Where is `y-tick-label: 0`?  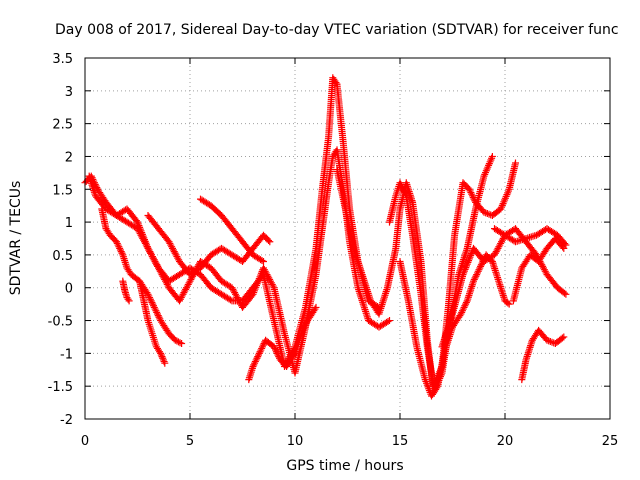 y-tick-label: 0 is located at coordinates (69, 289).